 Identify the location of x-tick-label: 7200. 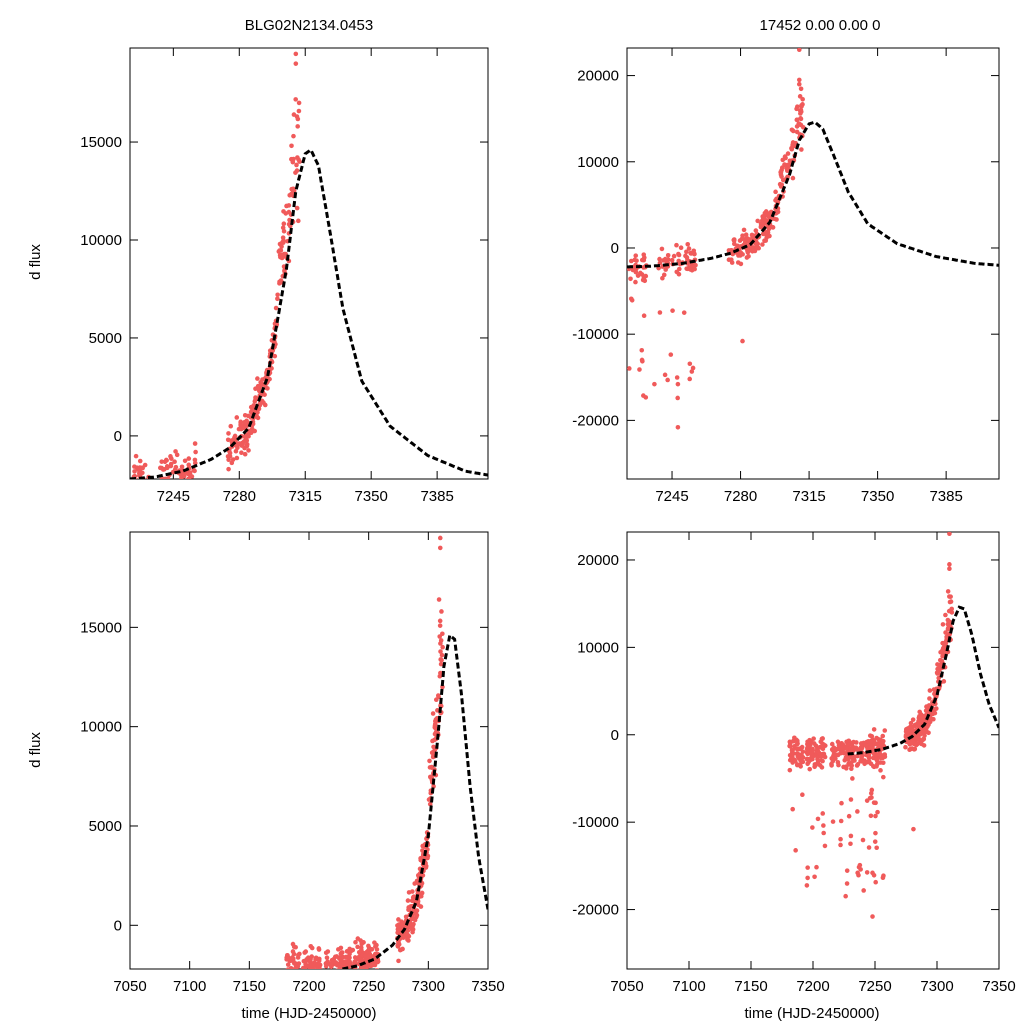
(308, 986).